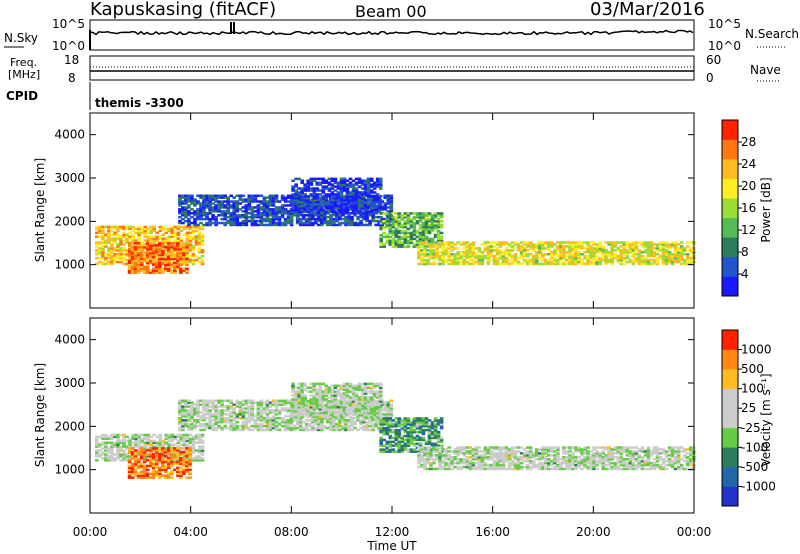  Describe the element at coordinates (730, 208) in the screenshot. I see `power-colorbar-frame` at that location.